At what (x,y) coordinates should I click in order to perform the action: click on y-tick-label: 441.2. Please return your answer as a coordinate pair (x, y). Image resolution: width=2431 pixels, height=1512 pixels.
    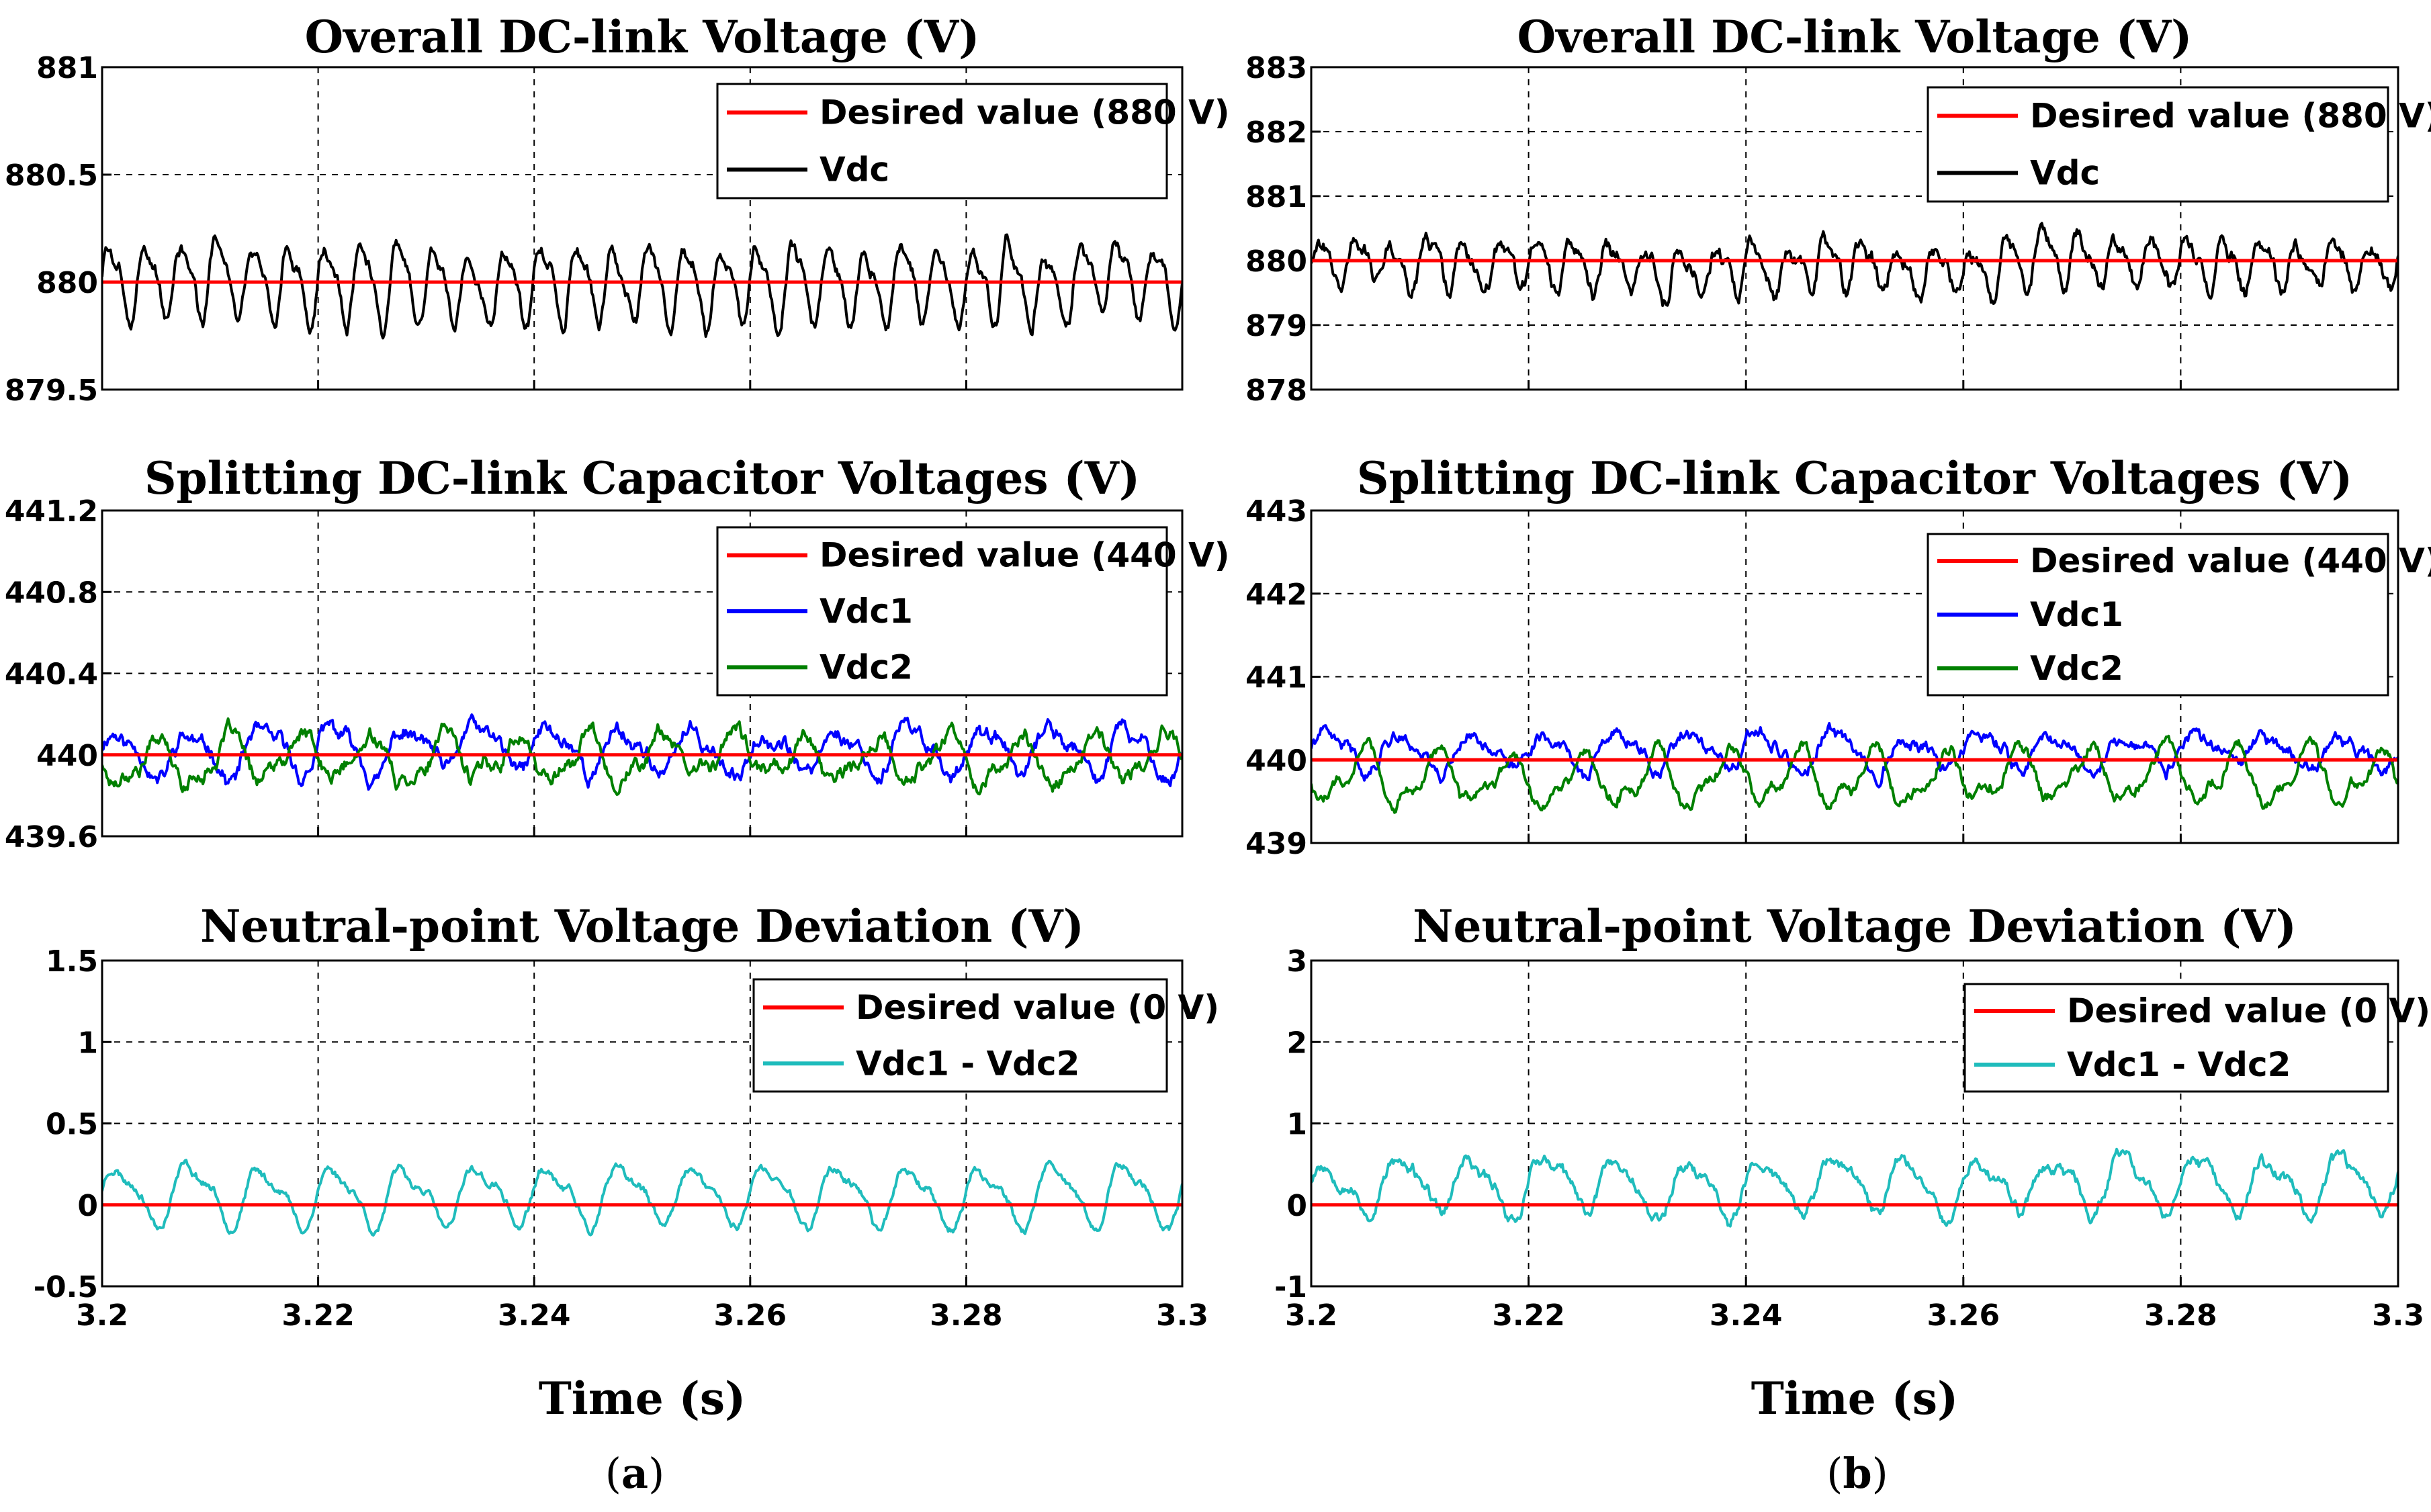
    Looking at the image, I should click on (51, 511).